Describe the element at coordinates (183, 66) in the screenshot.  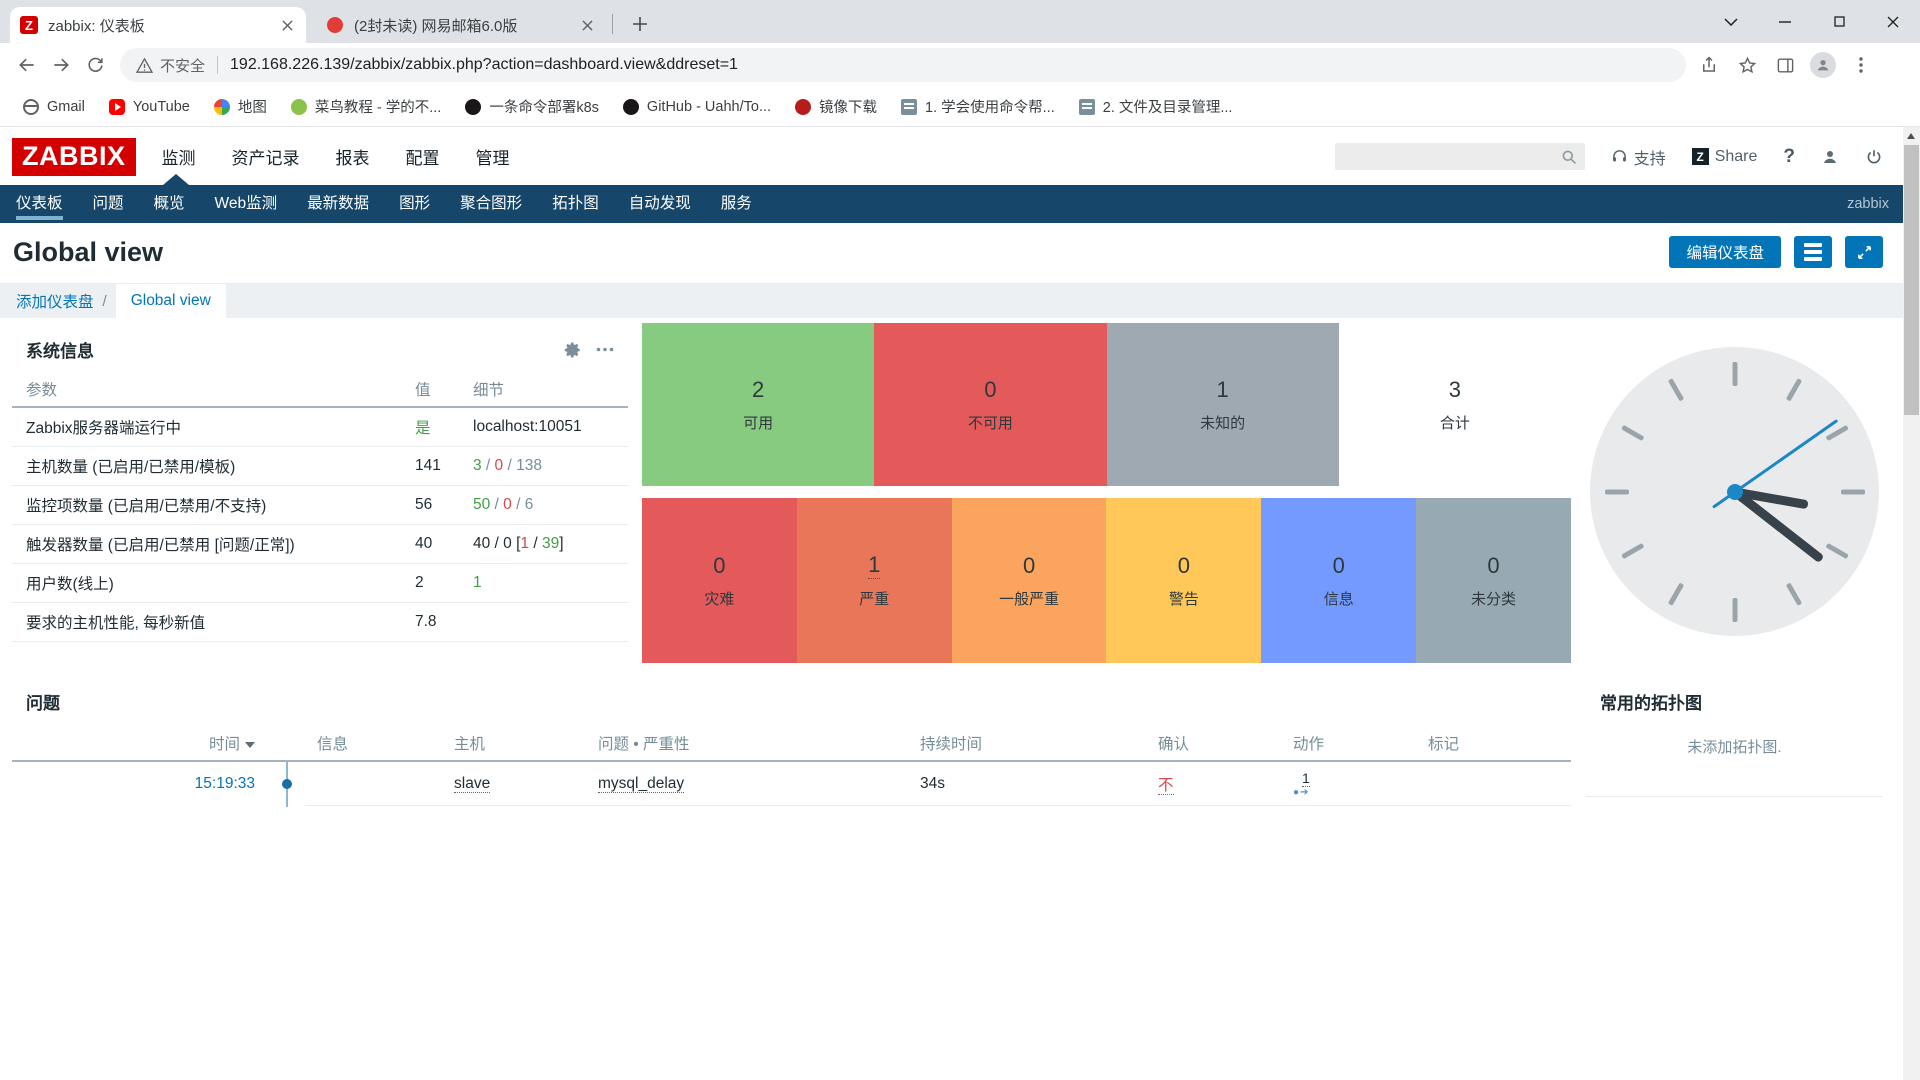
I see `security-label: 不安全` at that location.